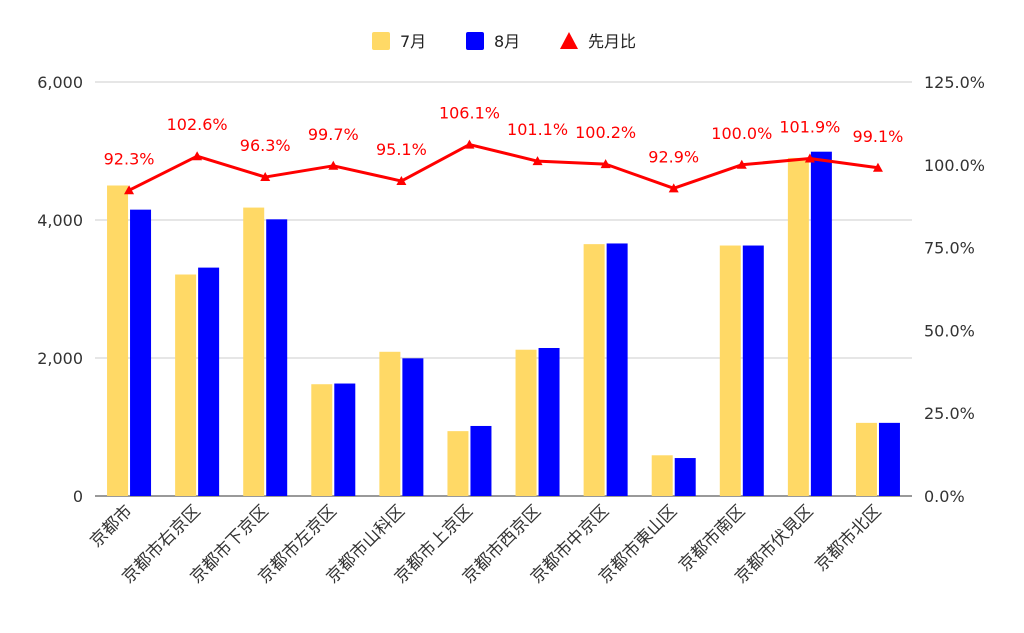  I want to click on right-axis: 0.0% 25.0% 50.0% 75.0% 100.0% 125.0%, so click(954, 289).